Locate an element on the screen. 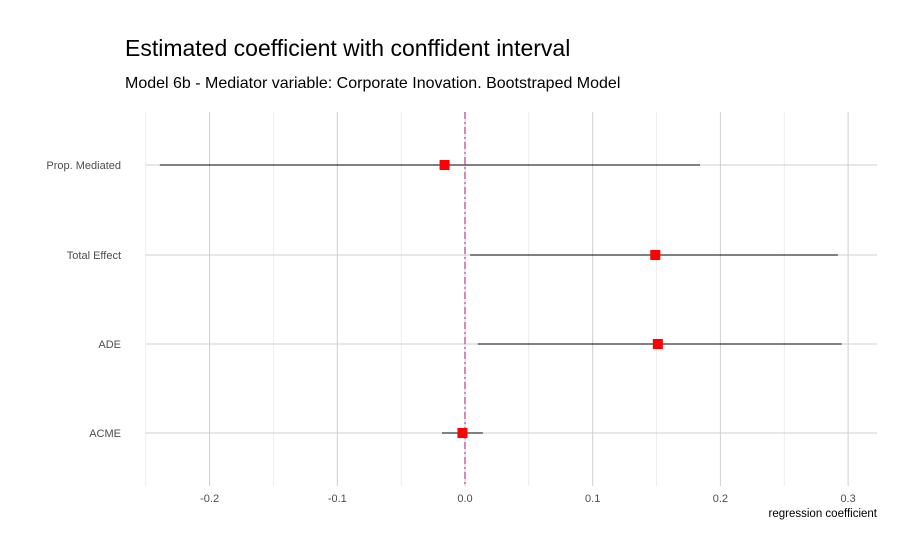 The image size is (917, 559). x-tick-label: 0.1 is located at coordinates (592, 499).